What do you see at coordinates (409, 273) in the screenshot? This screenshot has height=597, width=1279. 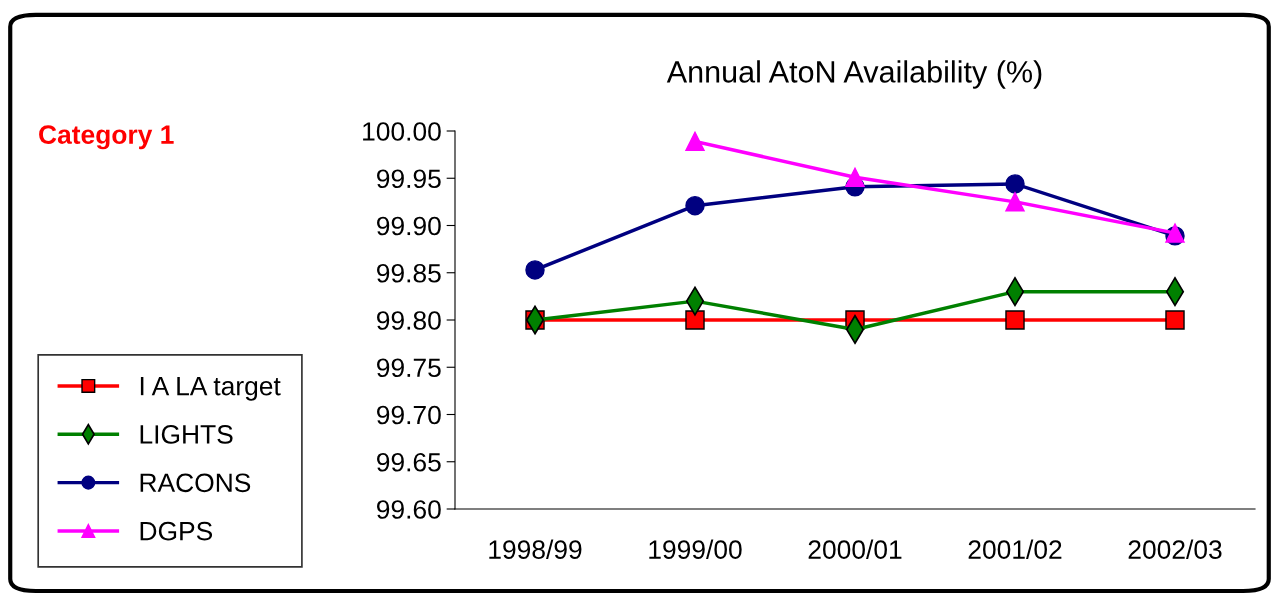 I see `y-tick-label: 99.85` at bounding box center [409, 273].